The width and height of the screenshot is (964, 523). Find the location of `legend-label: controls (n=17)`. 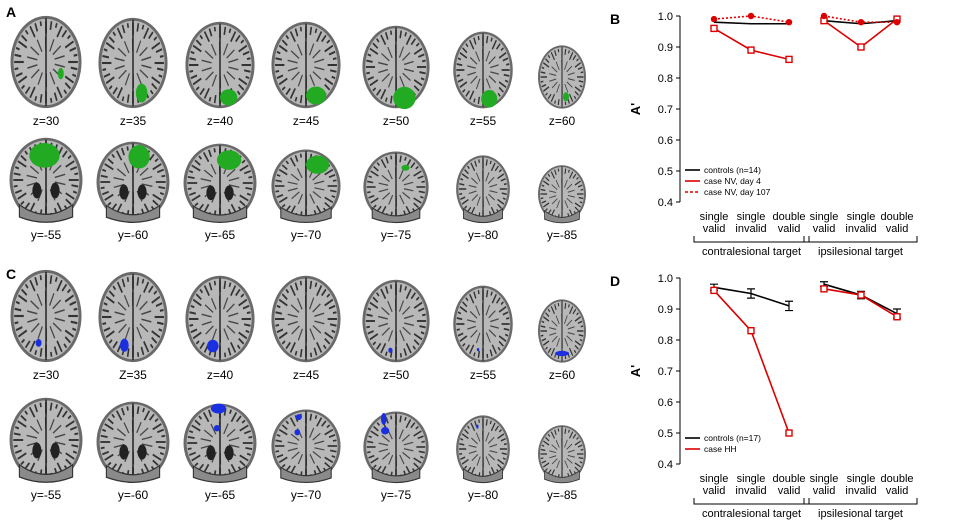

legend-label: controls (n=17) is located at coordinates (732, 438).